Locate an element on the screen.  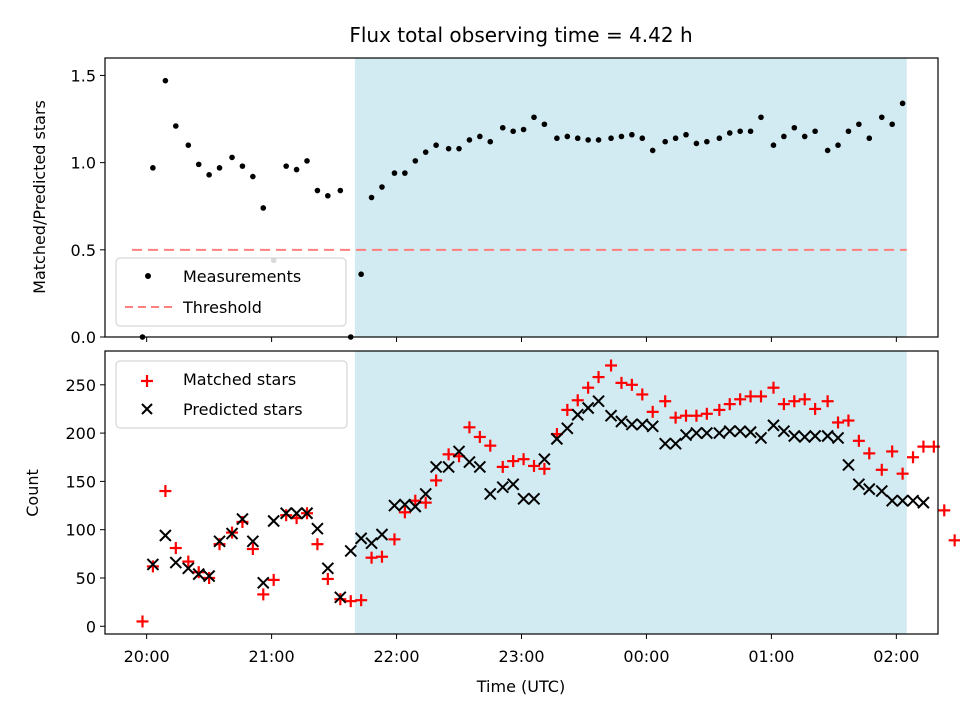
bottom-legend-box is located at coordinates (231, 394).